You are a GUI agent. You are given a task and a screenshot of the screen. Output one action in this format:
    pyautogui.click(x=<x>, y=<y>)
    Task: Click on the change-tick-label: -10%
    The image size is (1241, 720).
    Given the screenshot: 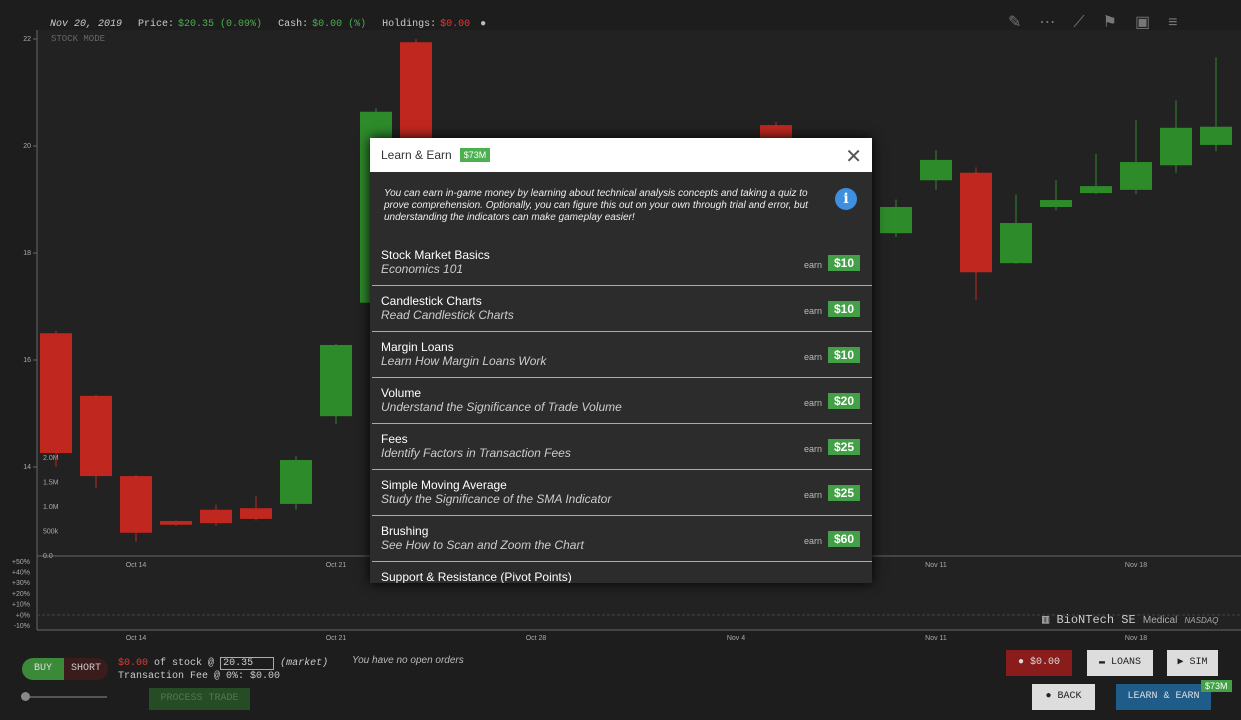 What is the action you would take?
    pyautogui.click(x=22, y=626)
    